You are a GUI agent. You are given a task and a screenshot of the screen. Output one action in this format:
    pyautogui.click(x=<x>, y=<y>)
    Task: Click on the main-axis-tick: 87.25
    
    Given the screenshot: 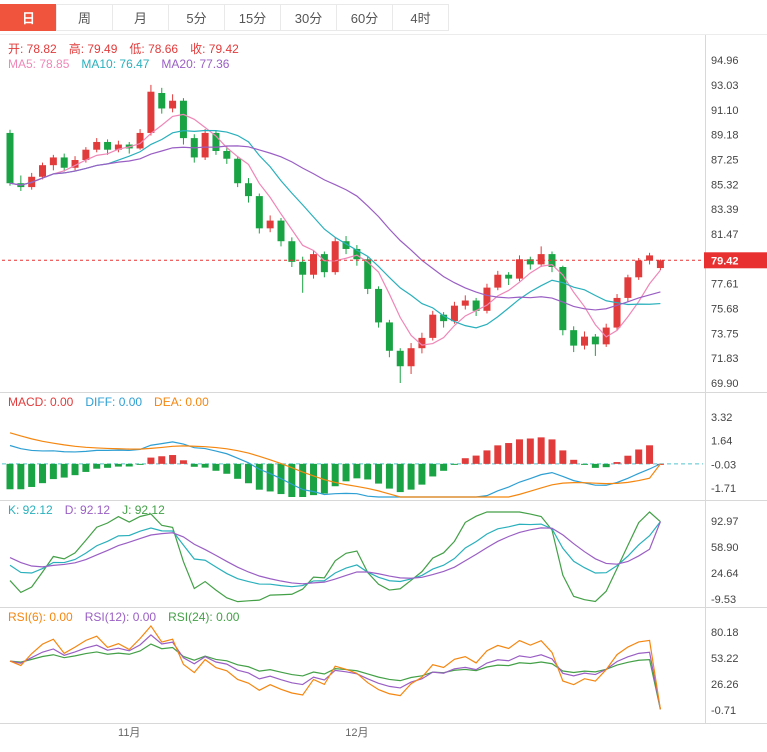 What is the action you would take?
    pyautogui.click(x=725, y=160)
    